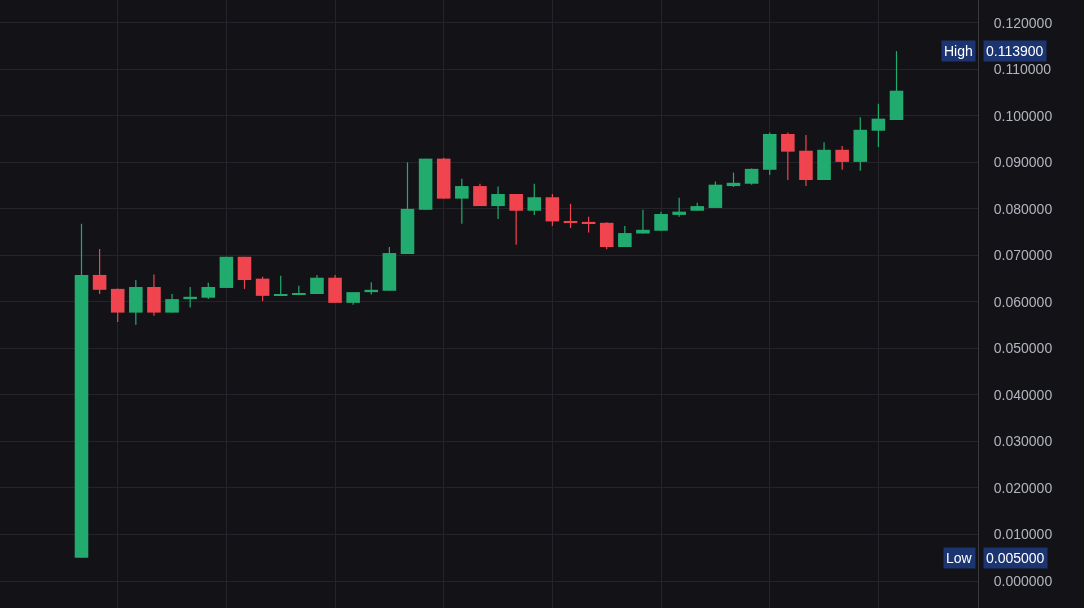 This screenshot has height=608, width=1084. What do you see at coordinates (1022, 69) in the screenshot?
I see `y-tick-label: 0.110000` at bounding box center [1022, 69].